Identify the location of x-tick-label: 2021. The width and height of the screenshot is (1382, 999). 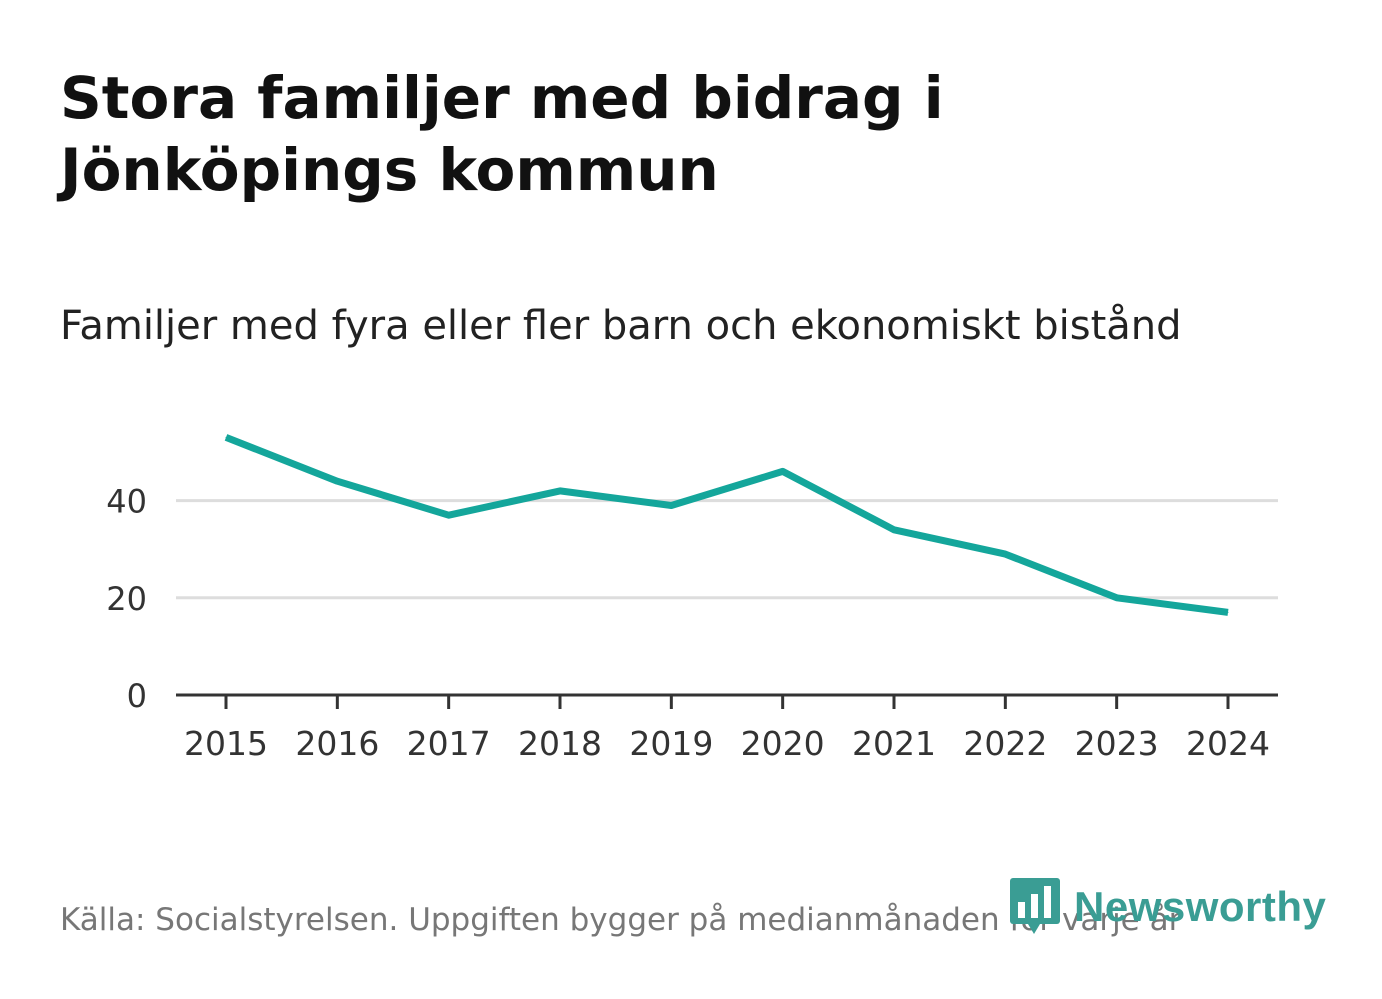
(894, 743).